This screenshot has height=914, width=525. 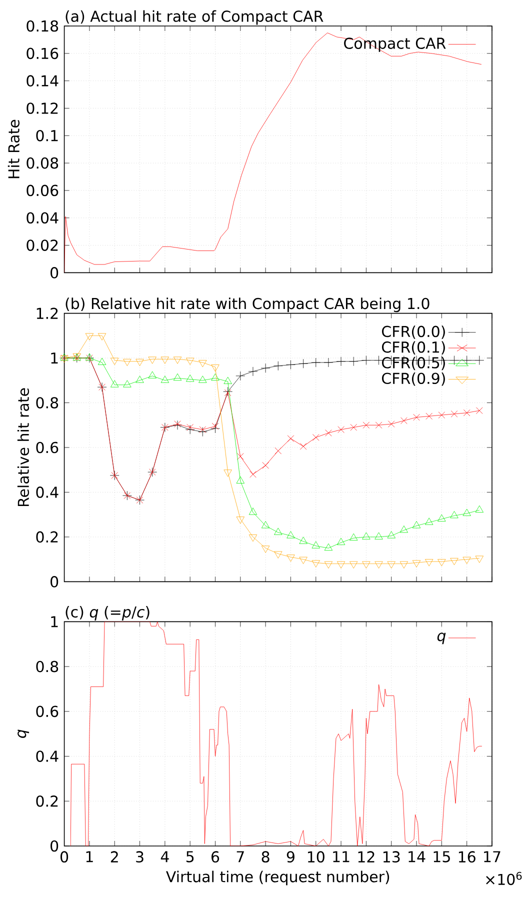 I want to click on y-tick-label: 0.8, so click(x=47, y=666).